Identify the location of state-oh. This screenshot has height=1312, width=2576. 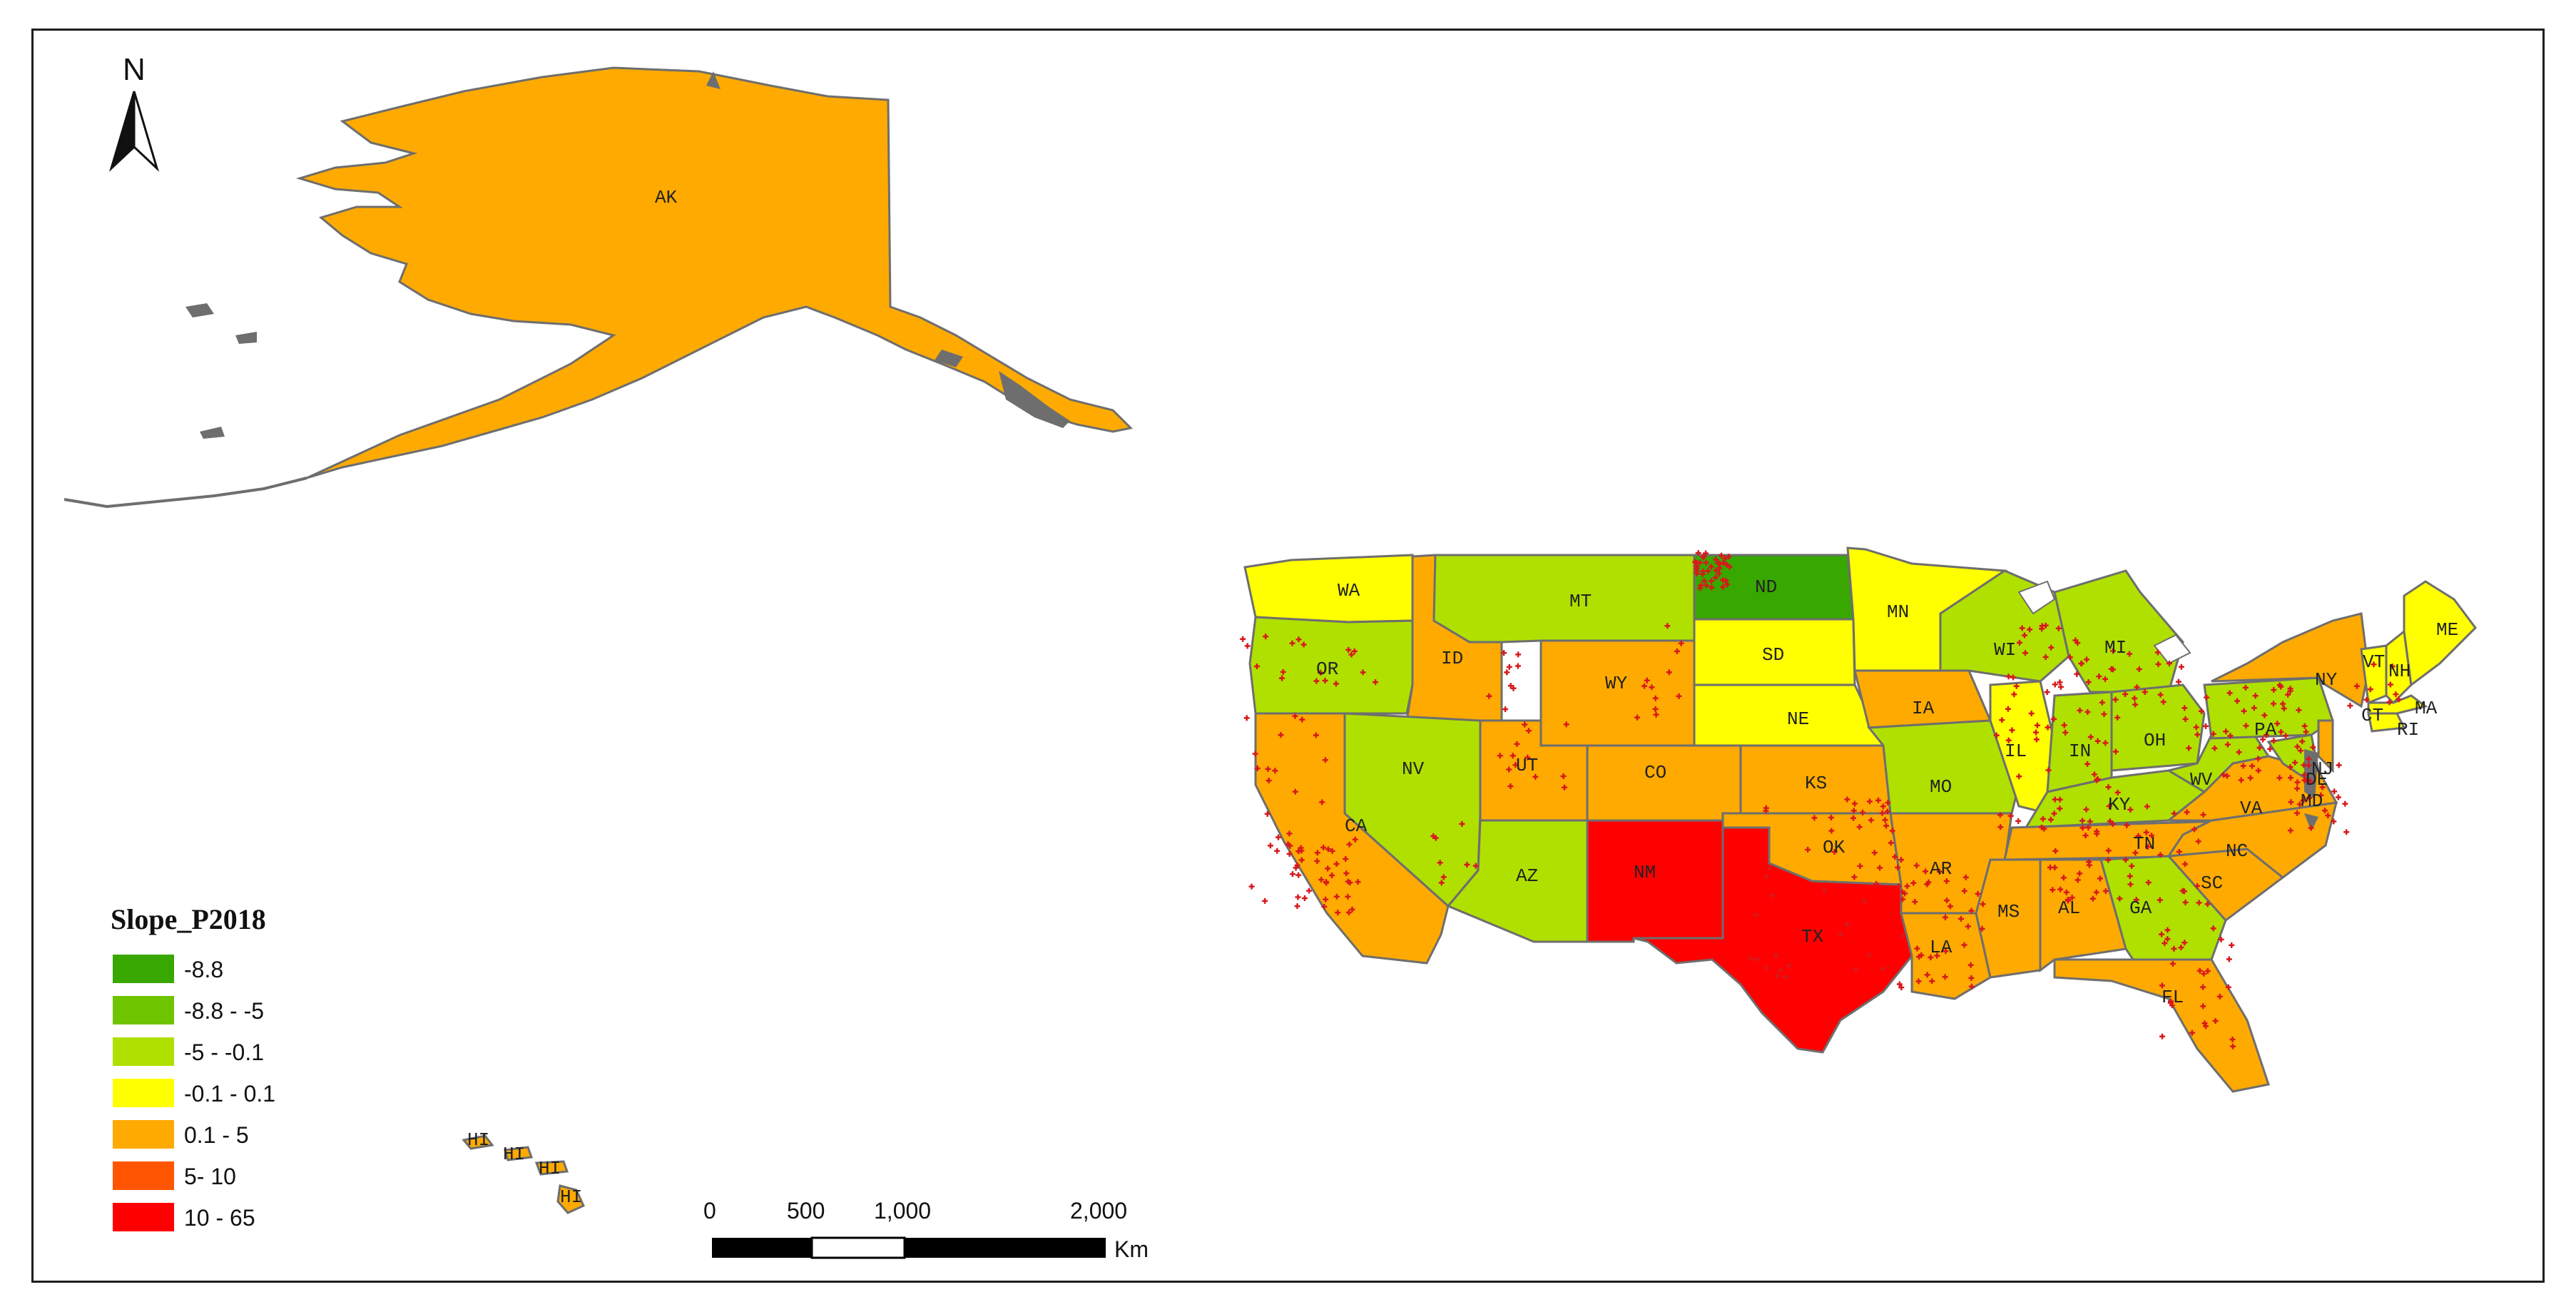
(2158, 727).